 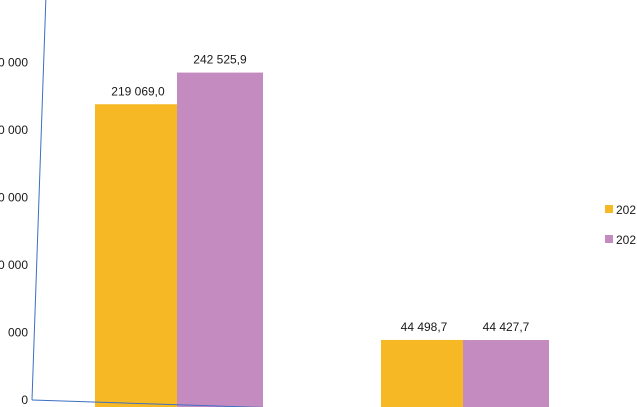 What do you see at coordinates (506, 327) in the screenshot?
I see `data-label-series-2-category-2: 44 427,7` at bounding box center [506, 327].